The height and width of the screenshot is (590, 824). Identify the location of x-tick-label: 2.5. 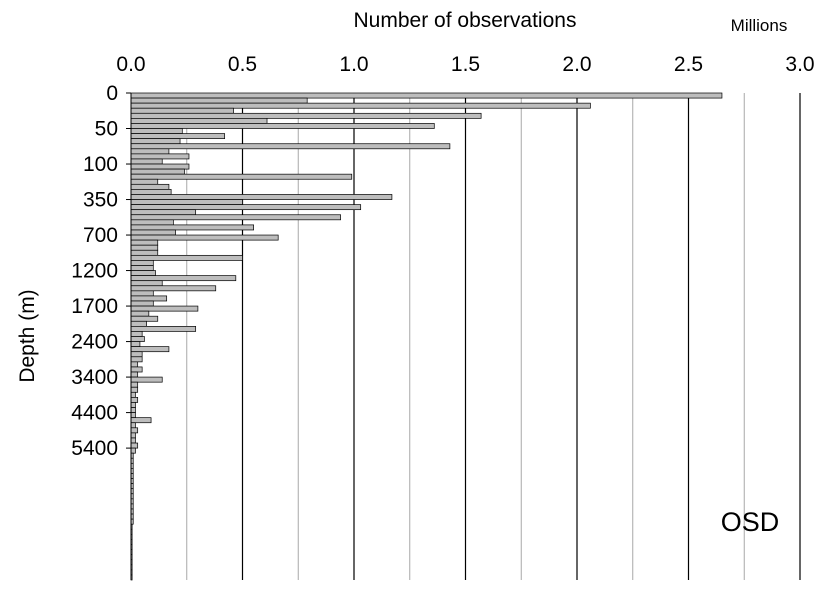
(688, 64).